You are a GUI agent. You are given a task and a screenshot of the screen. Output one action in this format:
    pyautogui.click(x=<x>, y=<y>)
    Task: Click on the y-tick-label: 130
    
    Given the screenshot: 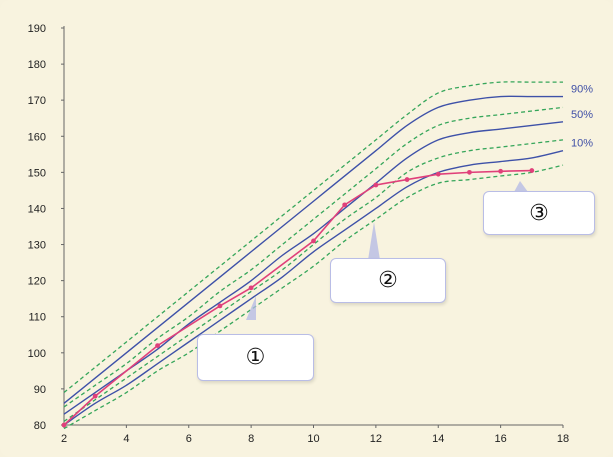 What is the action you would take?
    pyautogui.click(x=37, y=246)
    